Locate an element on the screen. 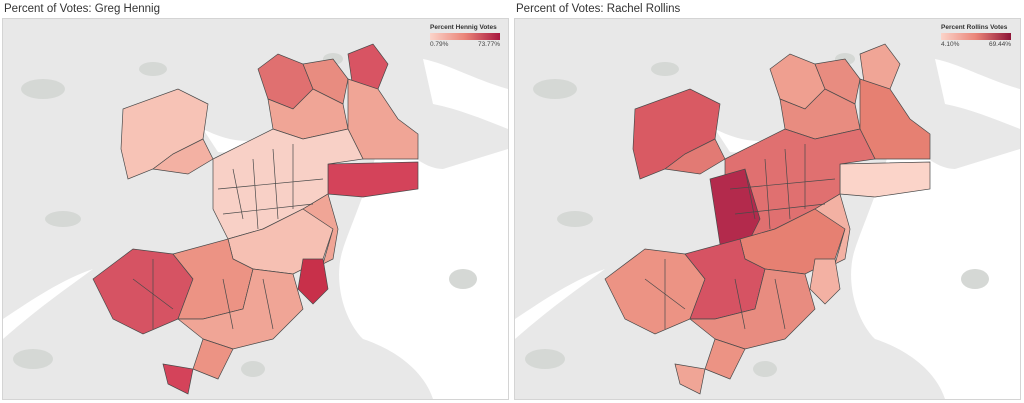 The width and height of the screenshot is (1024, 403). legend-min-label: 4.10% is located at coordinates (950, 44).